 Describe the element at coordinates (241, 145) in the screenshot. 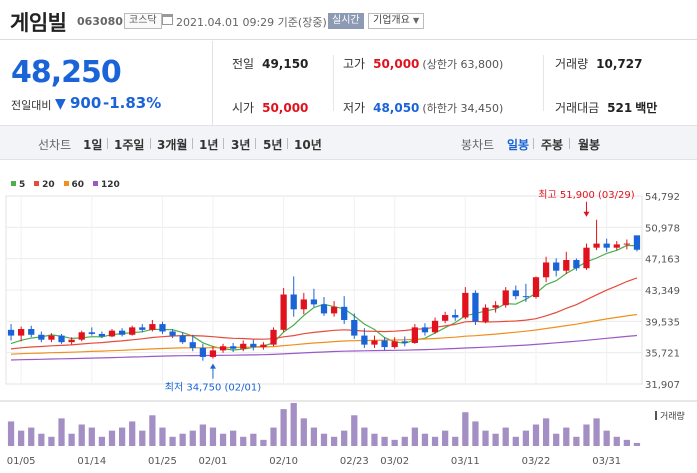

I see `period-3y: 3년` at that location.